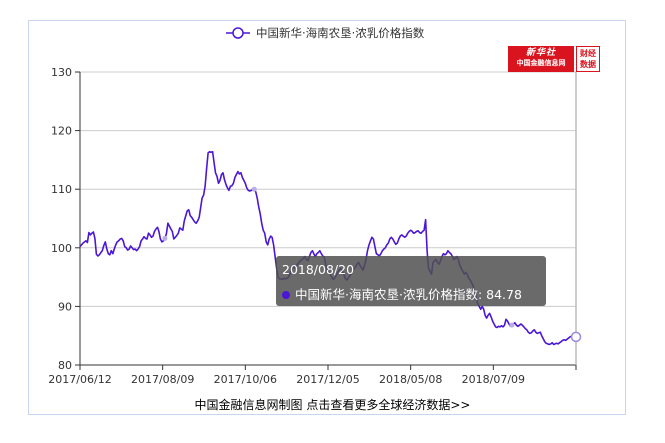  I want to click on logo-name: 新华社, so click(540, 53).